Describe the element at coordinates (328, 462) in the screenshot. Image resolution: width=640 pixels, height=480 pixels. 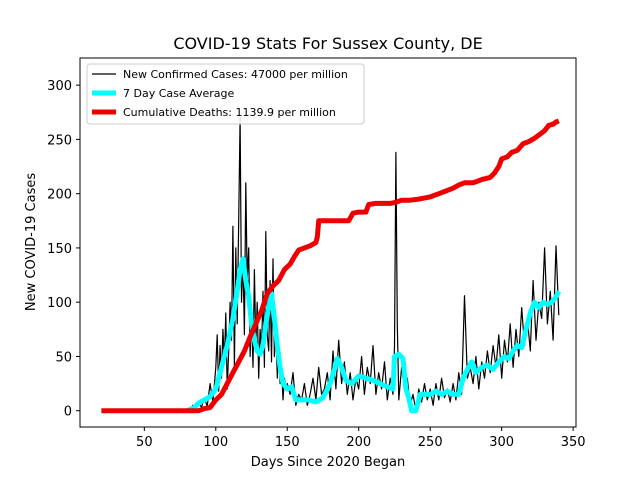
I see `x-axis-label: Days Since 2020 Began` at that location.